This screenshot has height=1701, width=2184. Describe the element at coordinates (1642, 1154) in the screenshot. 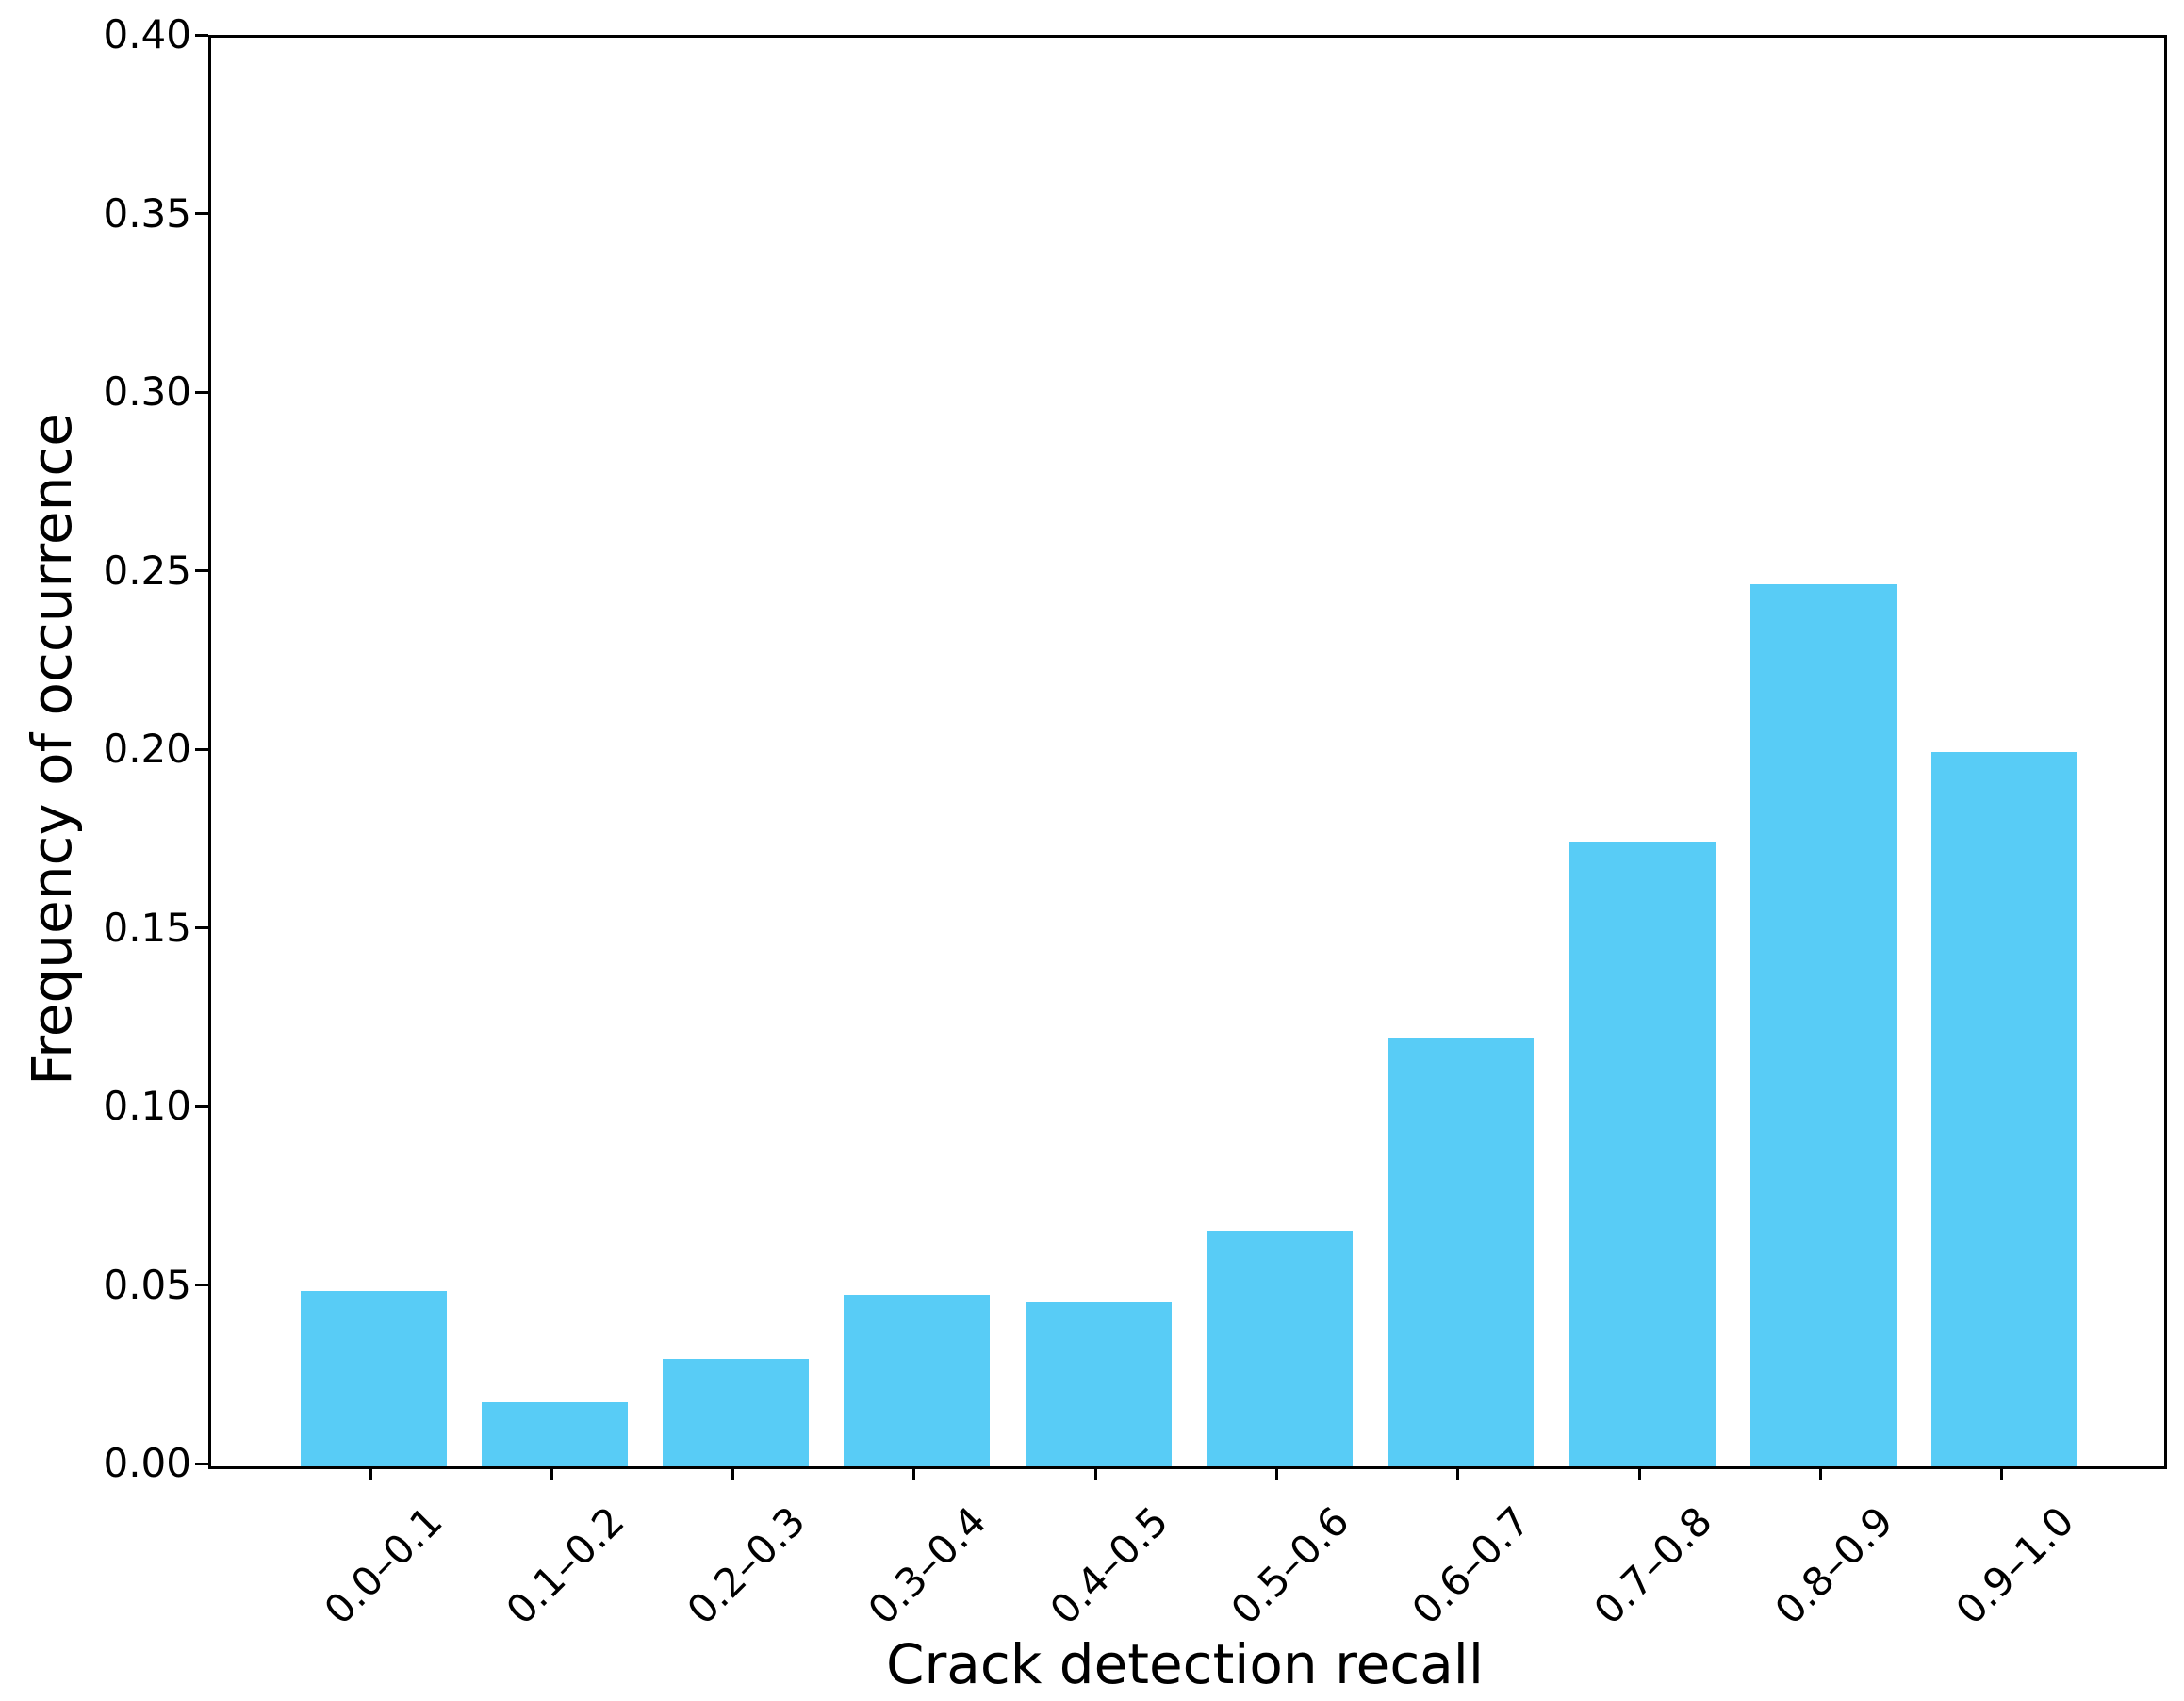

I see `bar-0.7–0.8` at that location.